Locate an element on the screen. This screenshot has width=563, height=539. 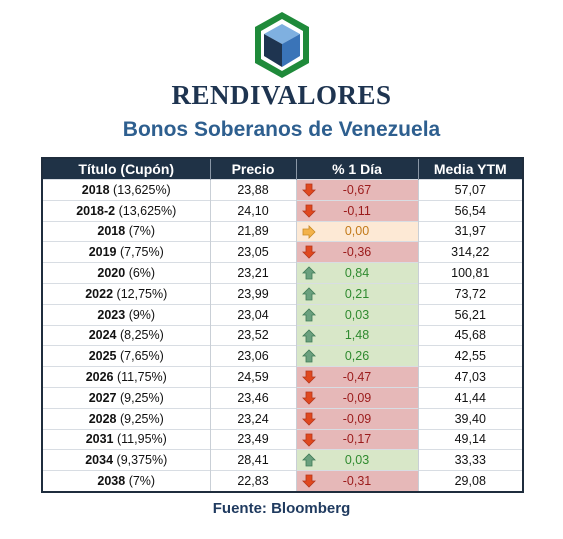
change-value: 0,00 is located at coordinates (357, 231).